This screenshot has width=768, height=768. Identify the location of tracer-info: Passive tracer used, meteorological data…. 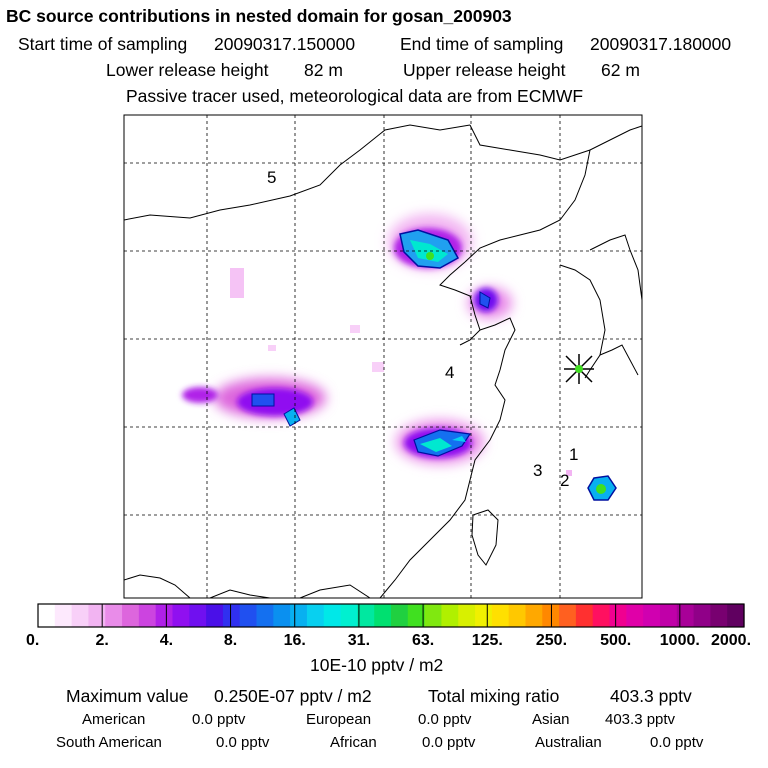
(355, 96).